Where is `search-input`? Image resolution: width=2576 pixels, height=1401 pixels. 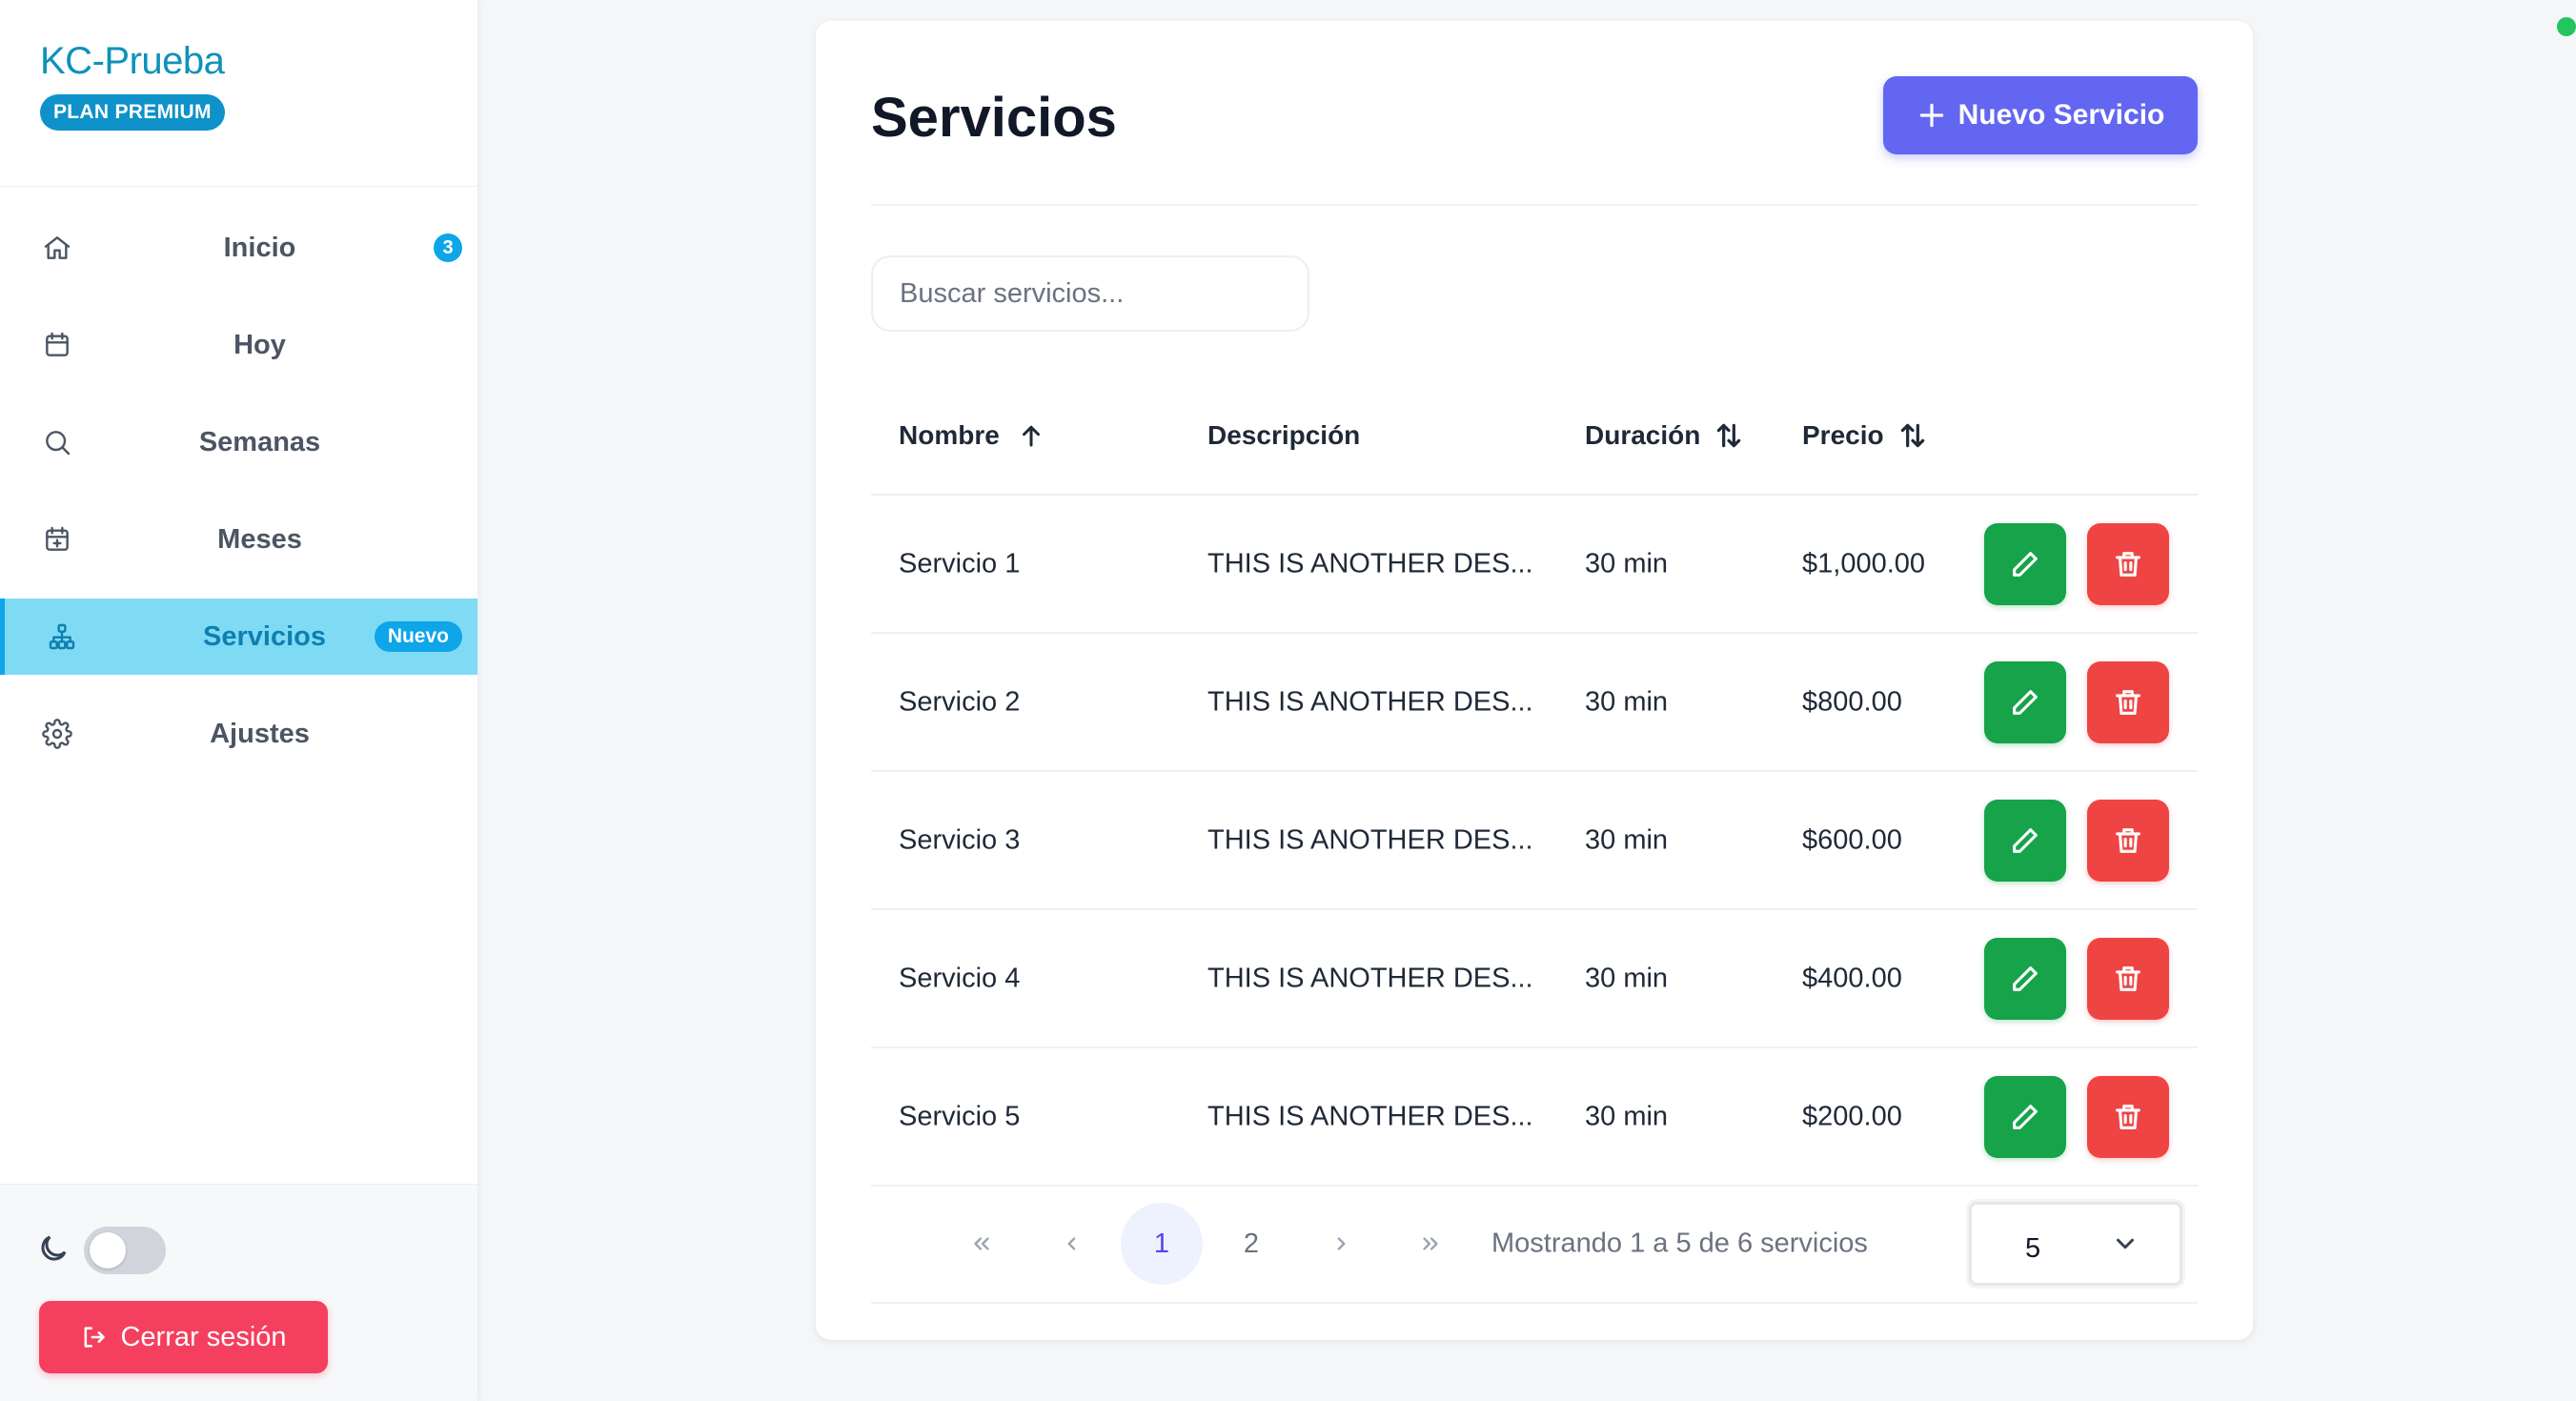
search-input is located at coordinates (1090, 293).